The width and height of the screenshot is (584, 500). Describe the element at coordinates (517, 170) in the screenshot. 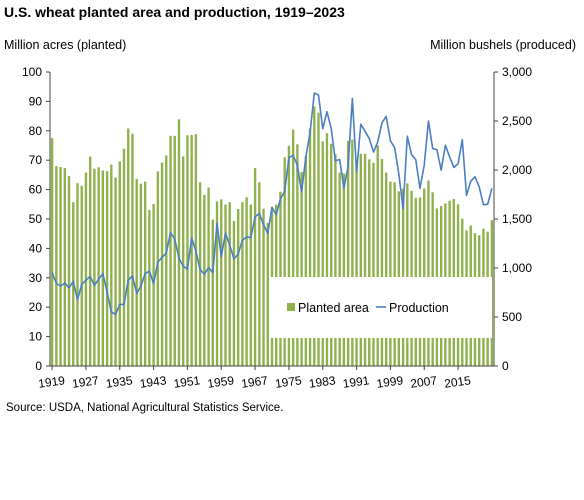

I see `right-axis-tick-label: 2,000` at that location.